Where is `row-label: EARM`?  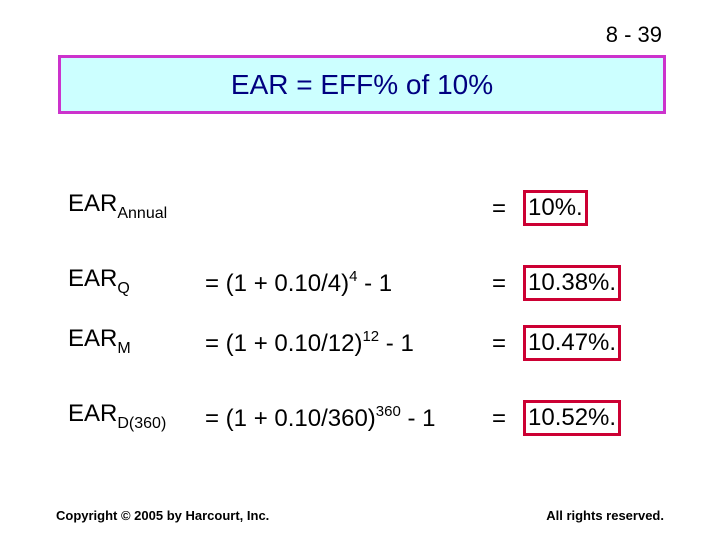
row-label: EARM is located at coordinates (99, 341).